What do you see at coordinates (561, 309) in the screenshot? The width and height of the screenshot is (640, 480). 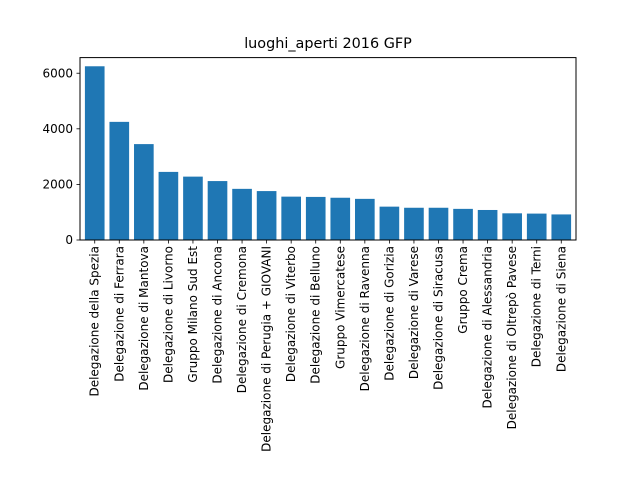 I see `x-tick-label: Delegazione di Siena` at bounding box center [561, 309].